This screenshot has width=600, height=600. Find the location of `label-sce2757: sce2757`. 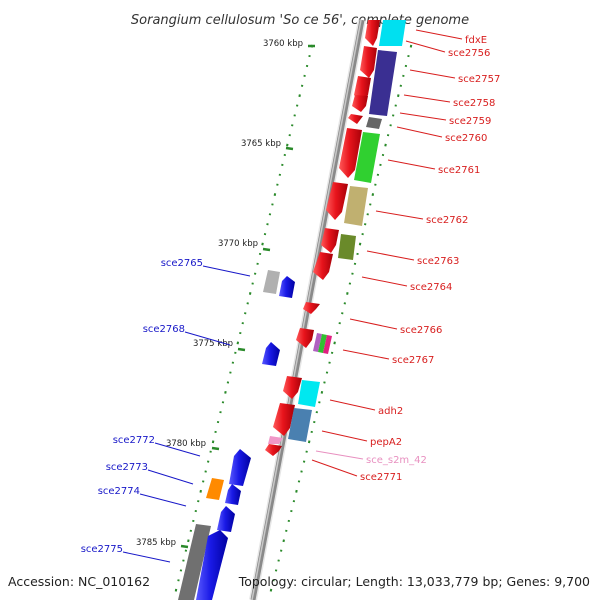

label-sce2757: sce2757 is located at coordinates (479, 79).